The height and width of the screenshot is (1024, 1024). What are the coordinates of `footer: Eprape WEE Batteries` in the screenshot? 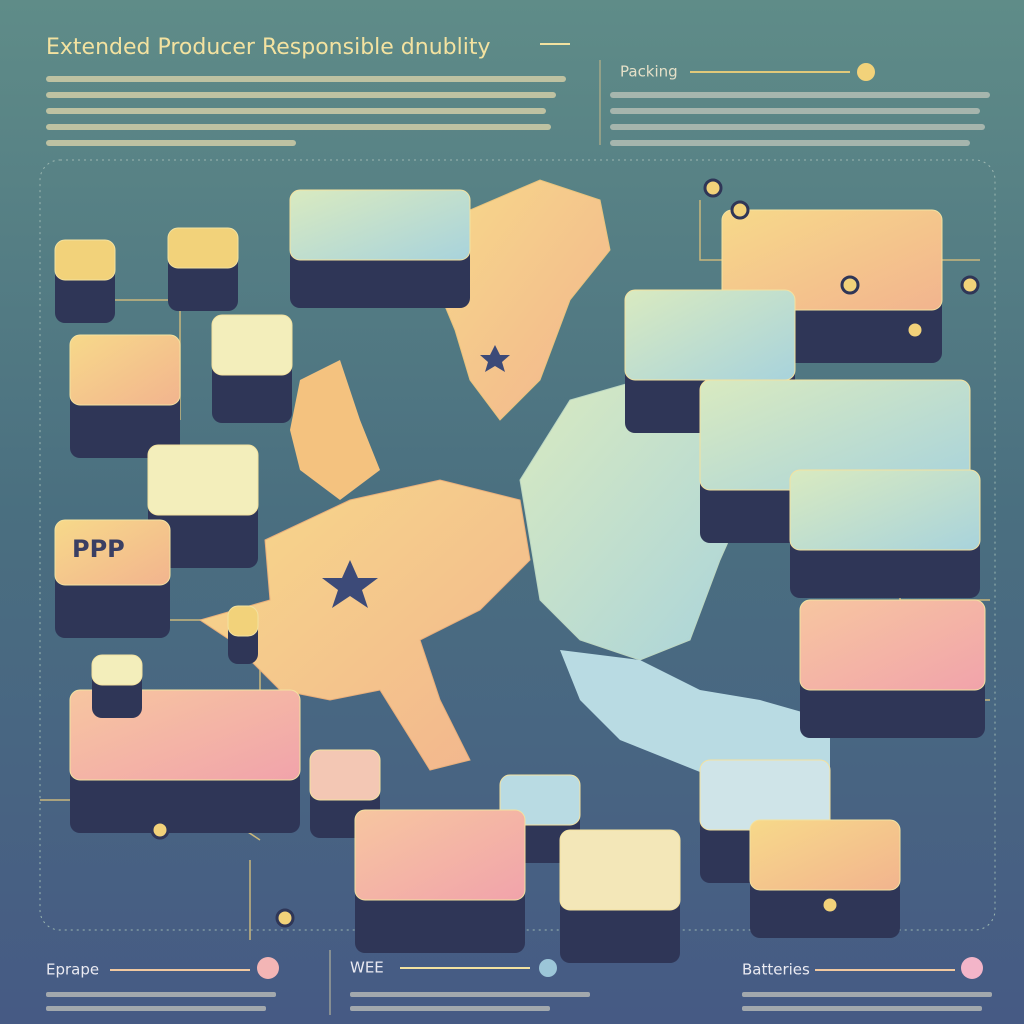 It's located at (514, 982).